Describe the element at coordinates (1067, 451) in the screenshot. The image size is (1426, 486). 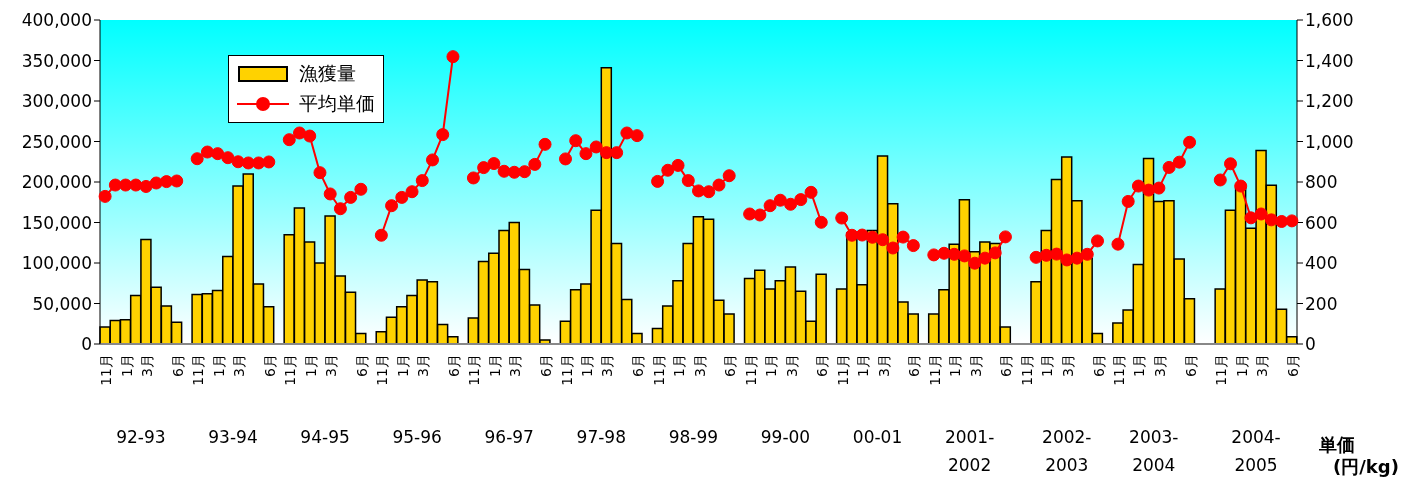
I see `text: 2002- 2003` at that location.